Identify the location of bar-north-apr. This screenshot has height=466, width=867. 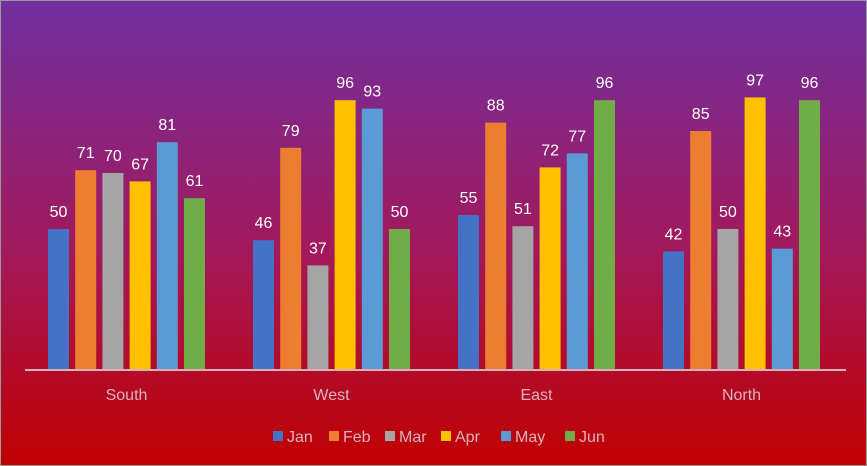
(755, 233).